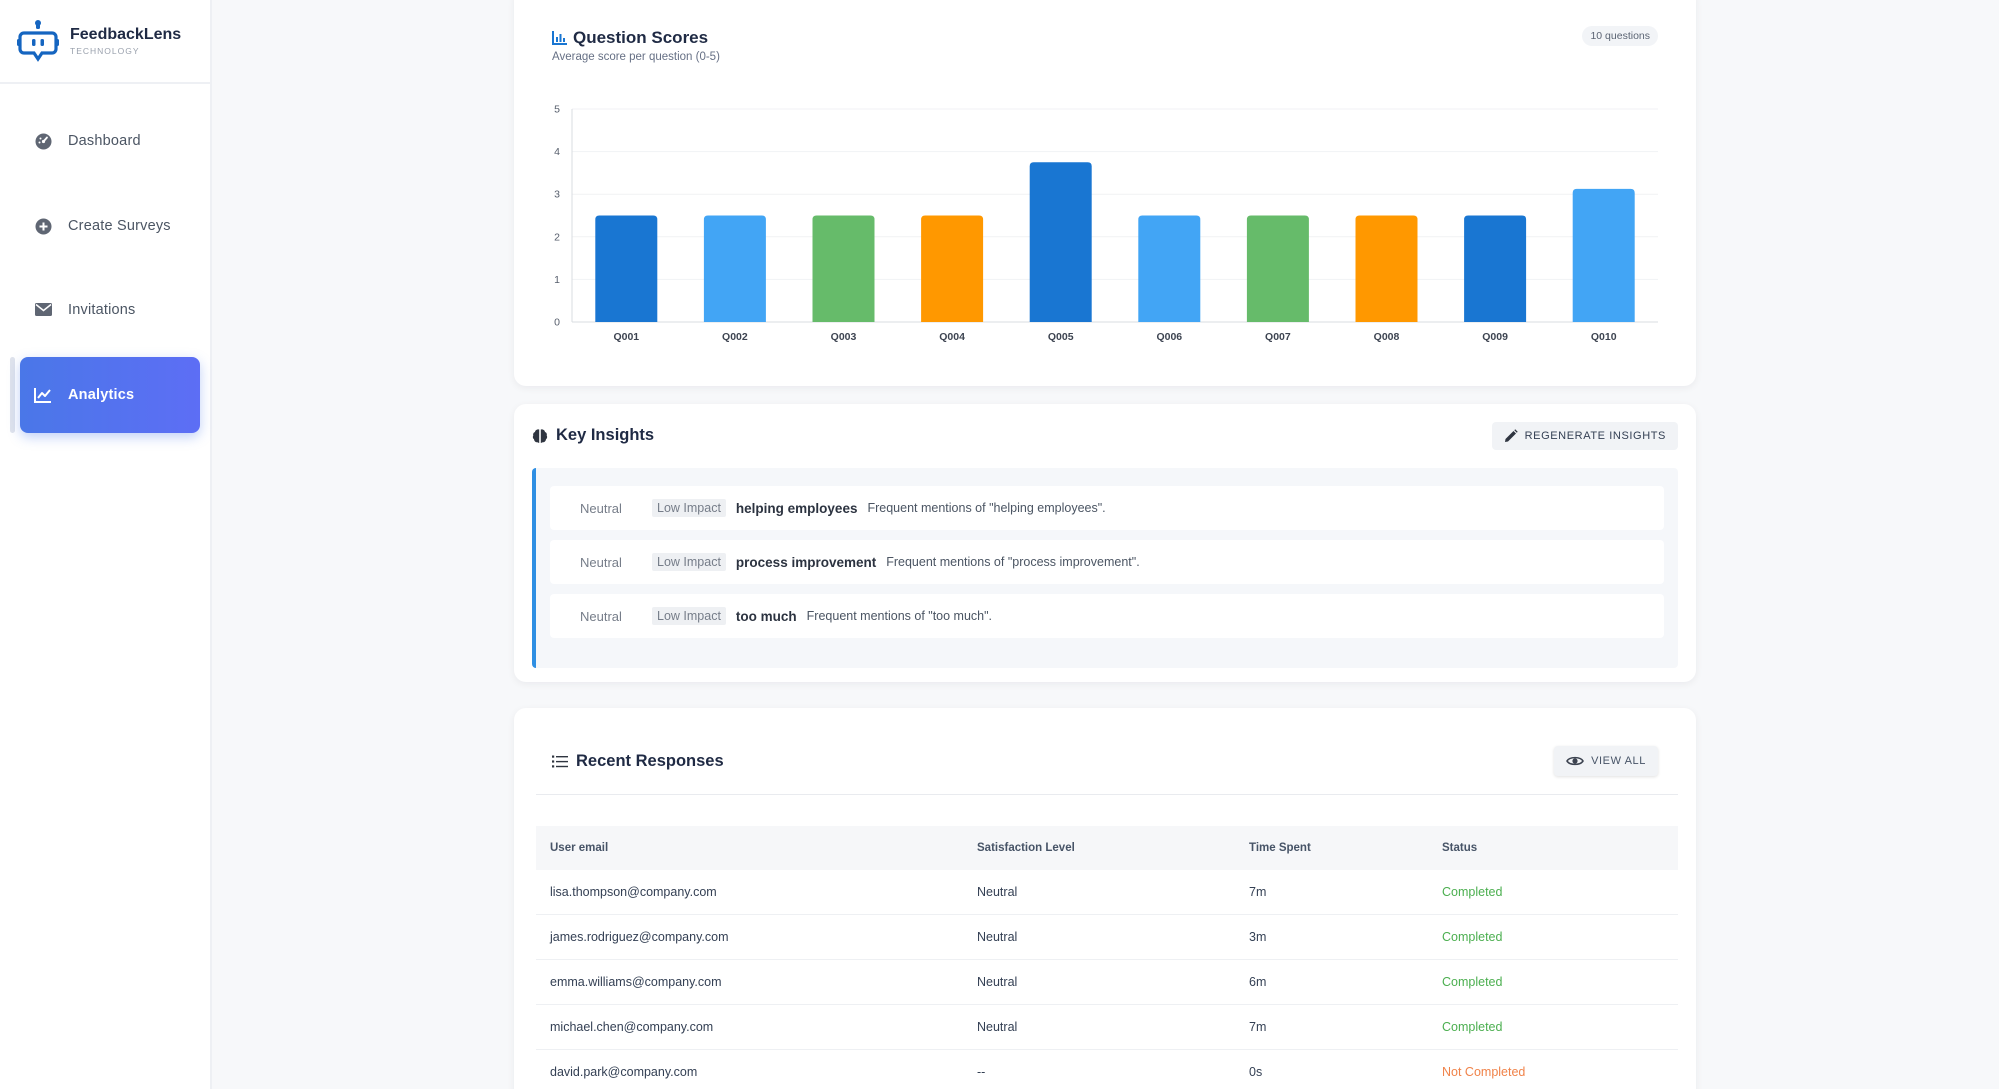  Describe the element at coordinates (1595, 436) in the screenshot. I see `regenerate-insights-label: REGENERATE INSIGHTS` at that location.